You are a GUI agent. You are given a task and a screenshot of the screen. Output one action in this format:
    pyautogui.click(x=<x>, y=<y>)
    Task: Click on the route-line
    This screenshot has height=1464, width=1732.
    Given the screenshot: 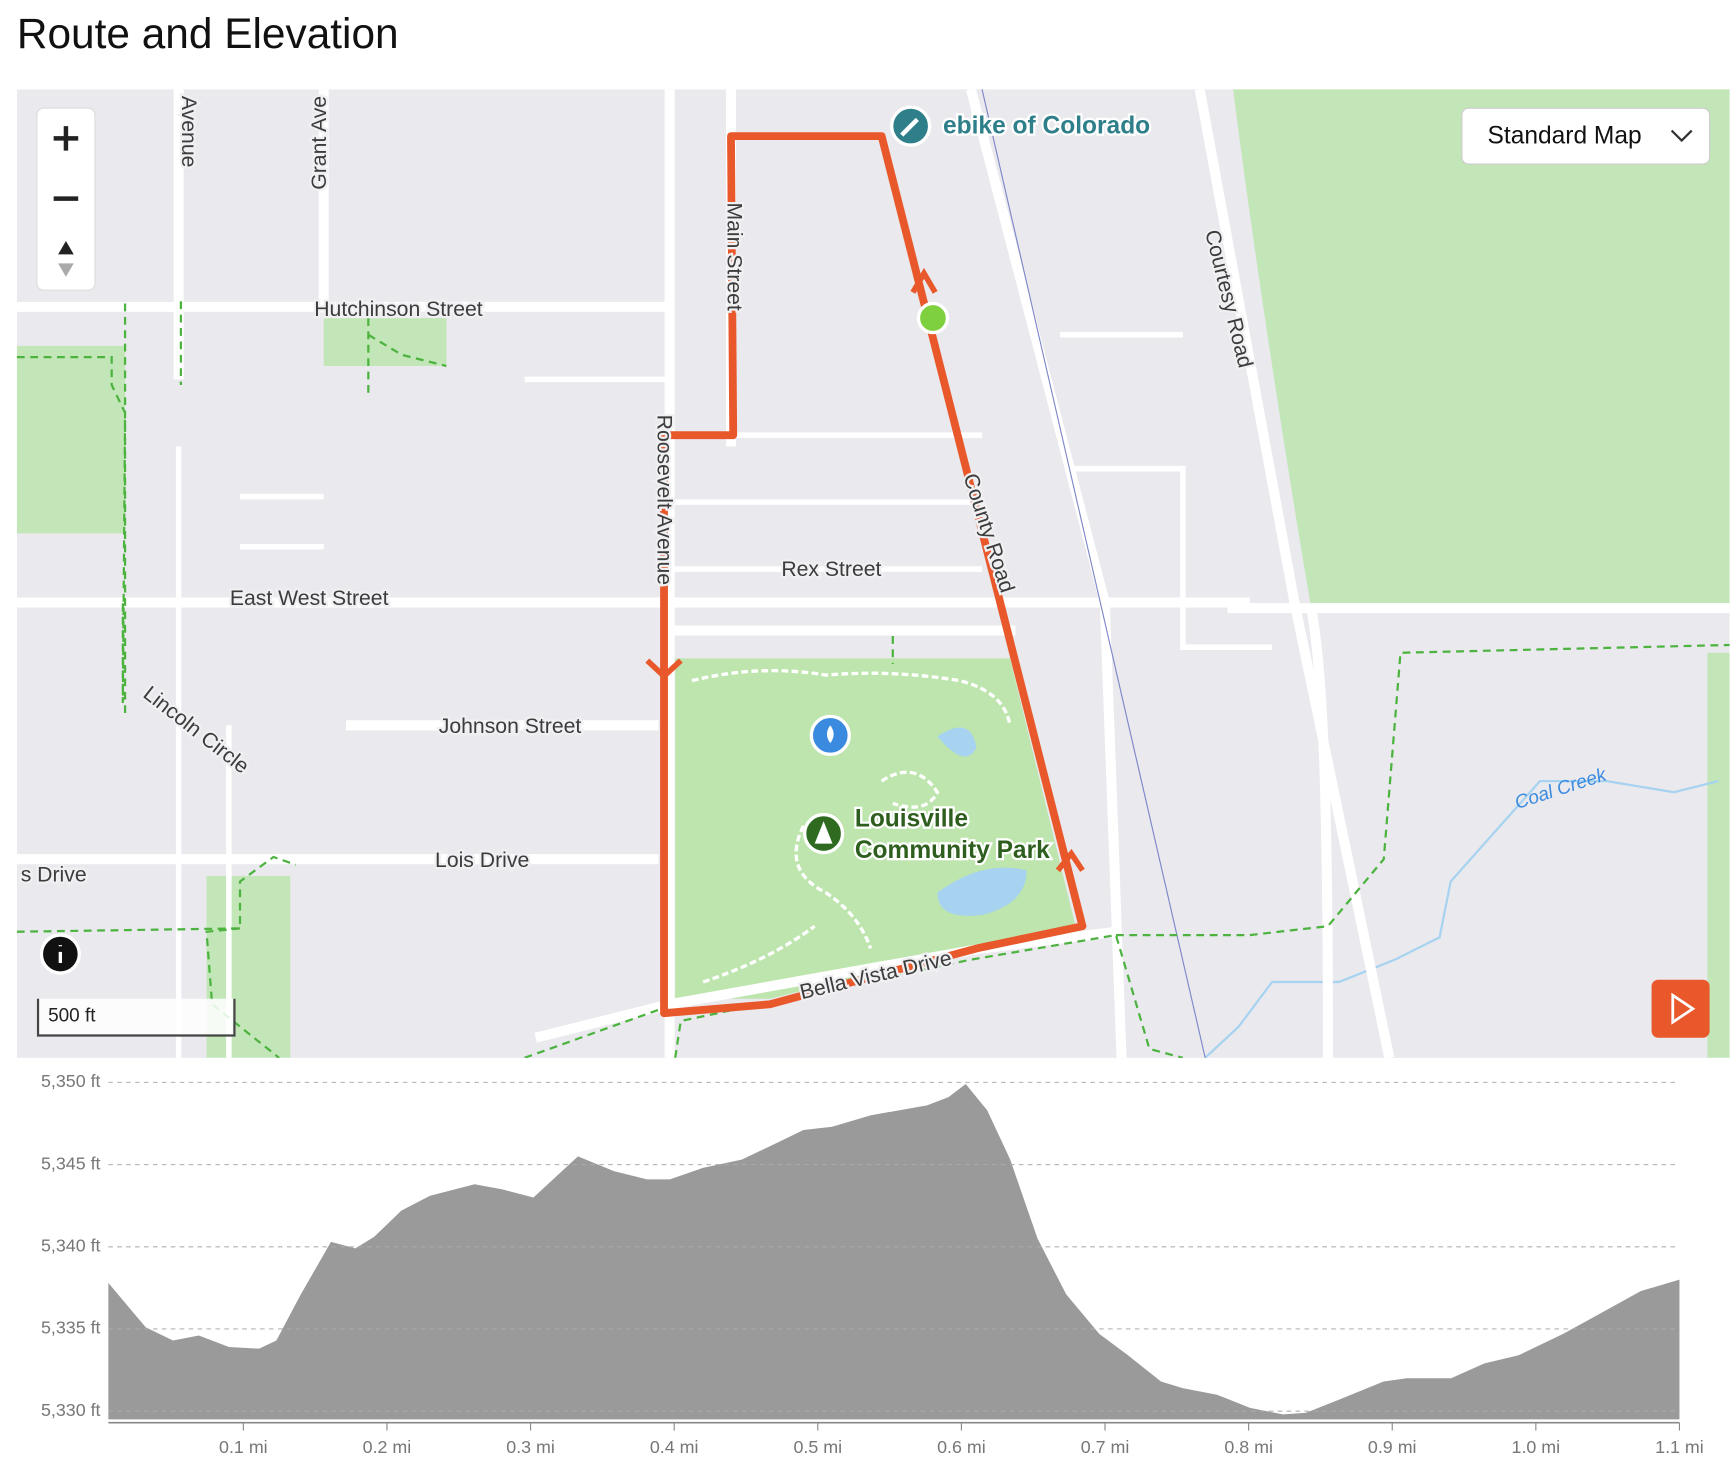 What is the action you would take?
    pyautogui.click(x=873, y=575)
    